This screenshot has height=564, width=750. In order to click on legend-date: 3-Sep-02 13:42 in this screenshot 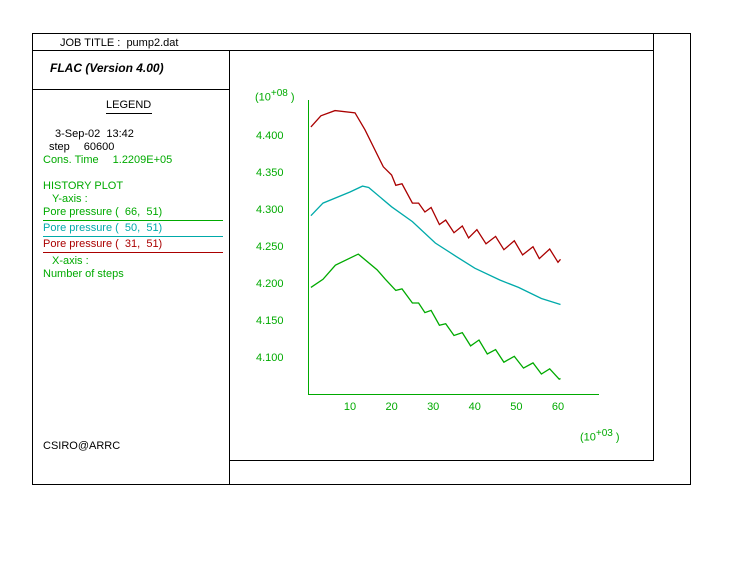, I will do `click(94, 134)`.